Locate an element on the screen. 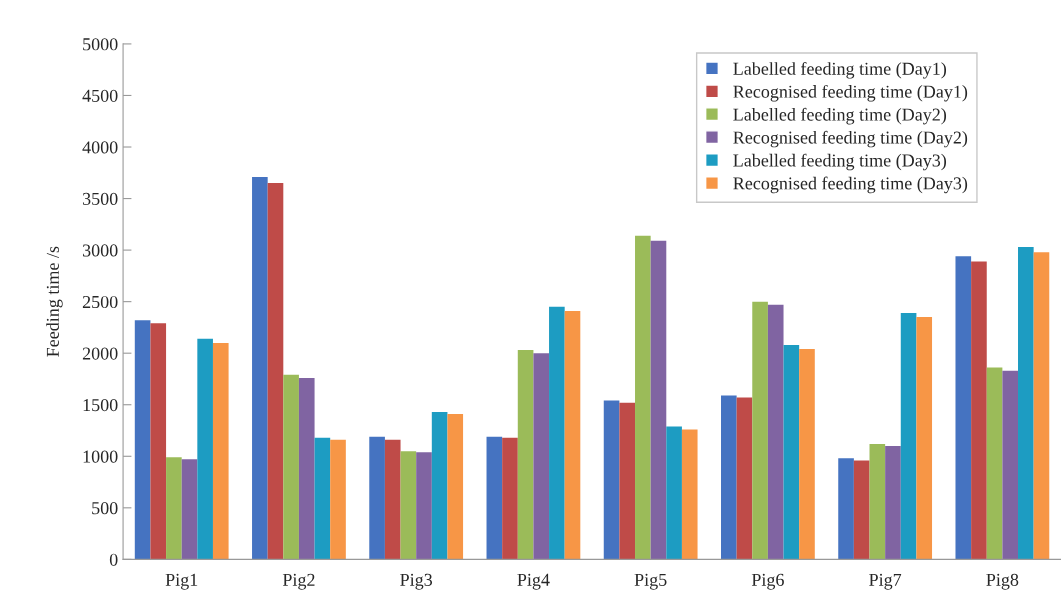 This screenshot has height=610, width=1061. y-tick-label: 0 is located at coordinates (113, 559).